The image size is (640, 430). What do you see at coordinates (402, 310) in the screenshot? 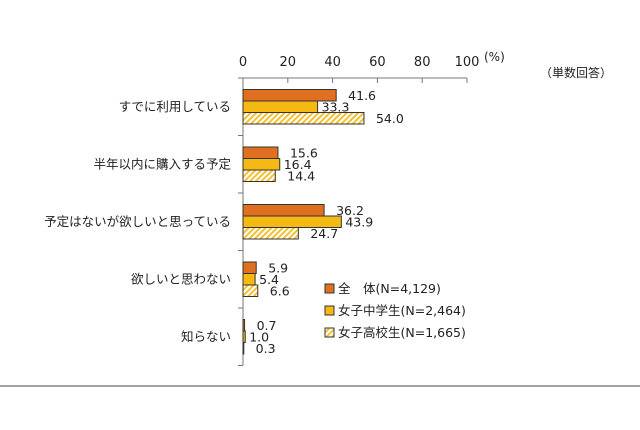
I see `legend-label: 女子中学生(N=2,464)` at bounding box center [402, 310].